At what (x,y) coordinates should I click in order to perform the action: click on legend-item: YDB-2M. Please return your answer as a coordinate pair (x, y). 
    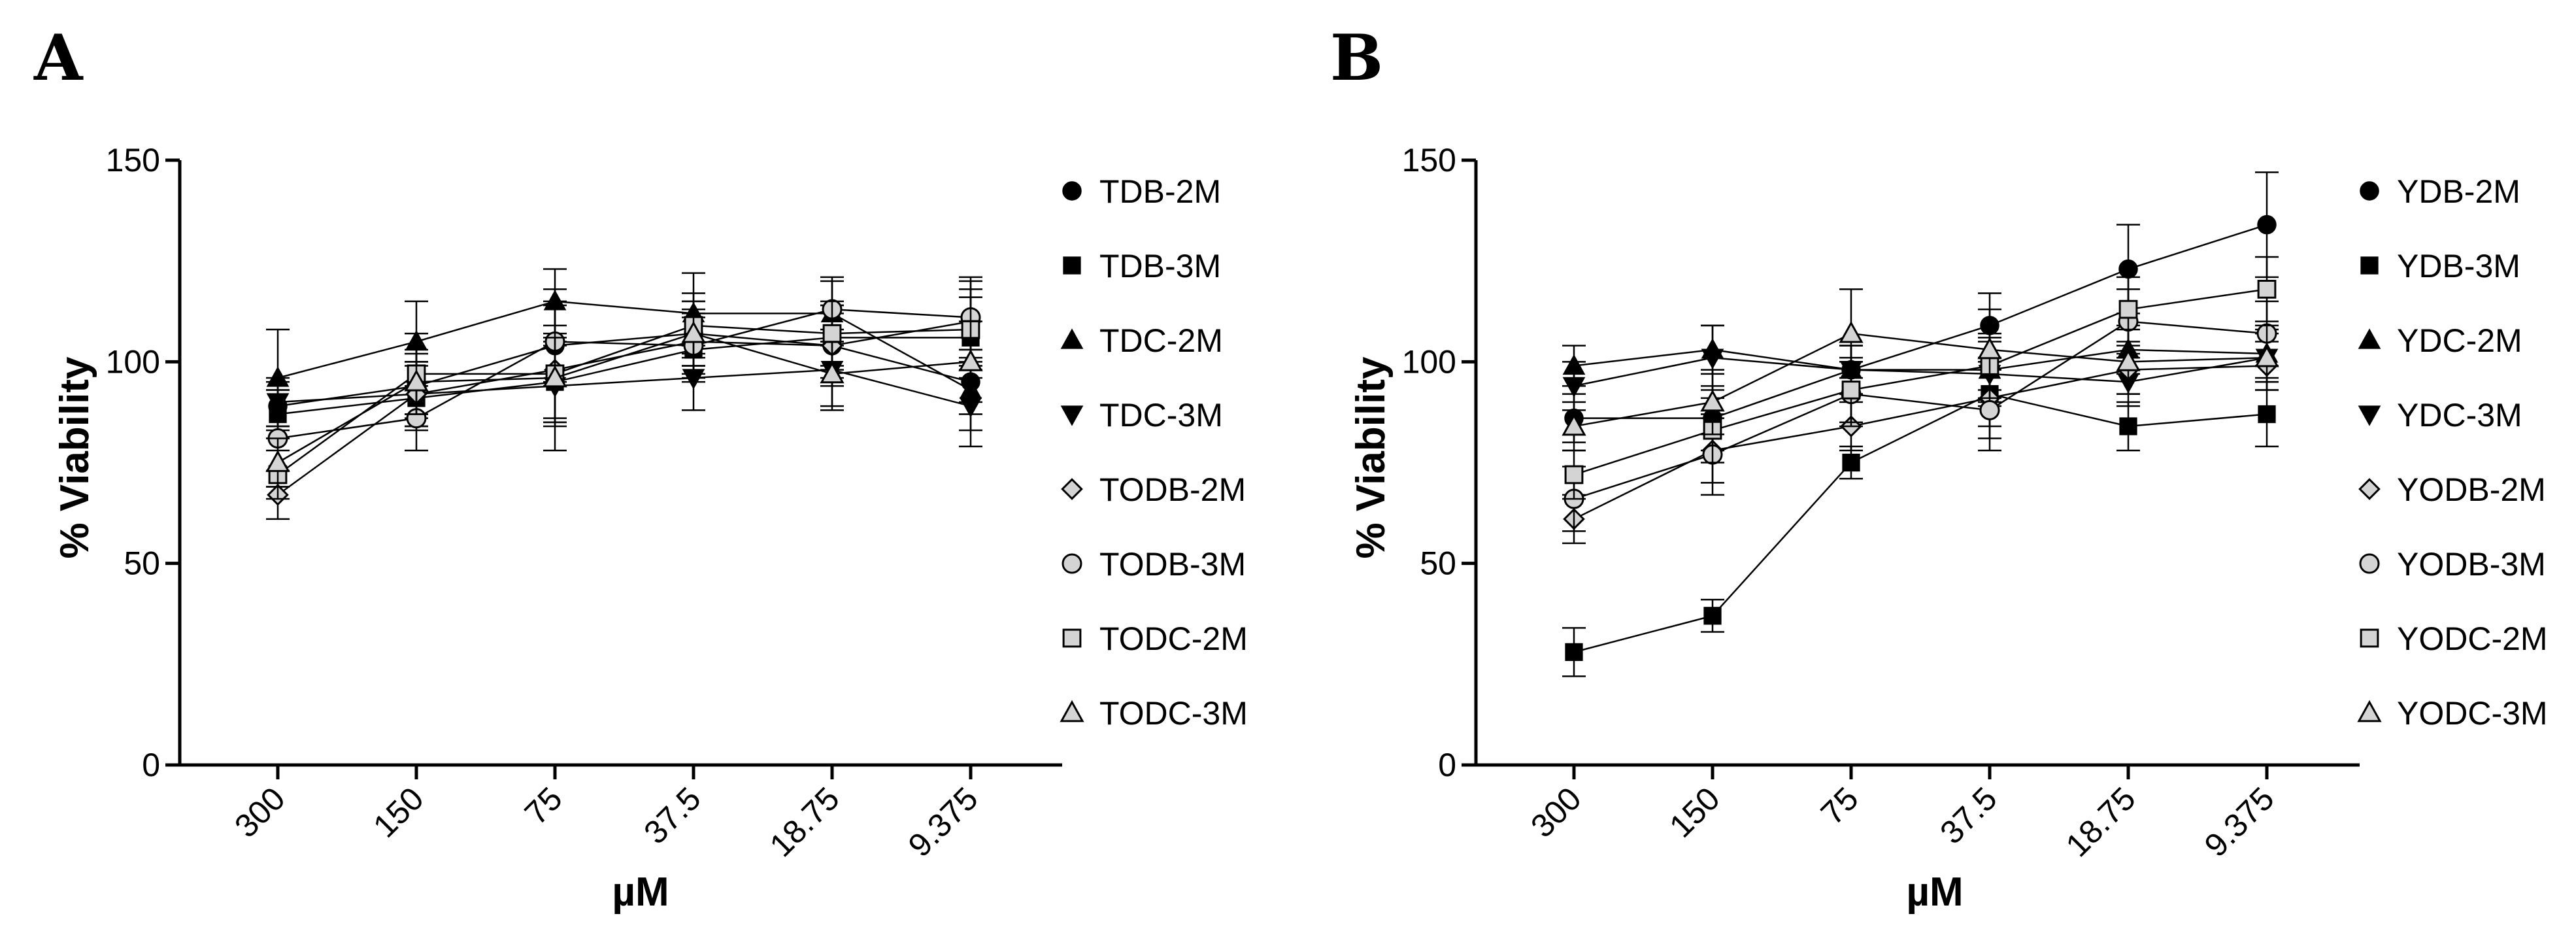
    Looking at the image, I should click on (2440, 191).